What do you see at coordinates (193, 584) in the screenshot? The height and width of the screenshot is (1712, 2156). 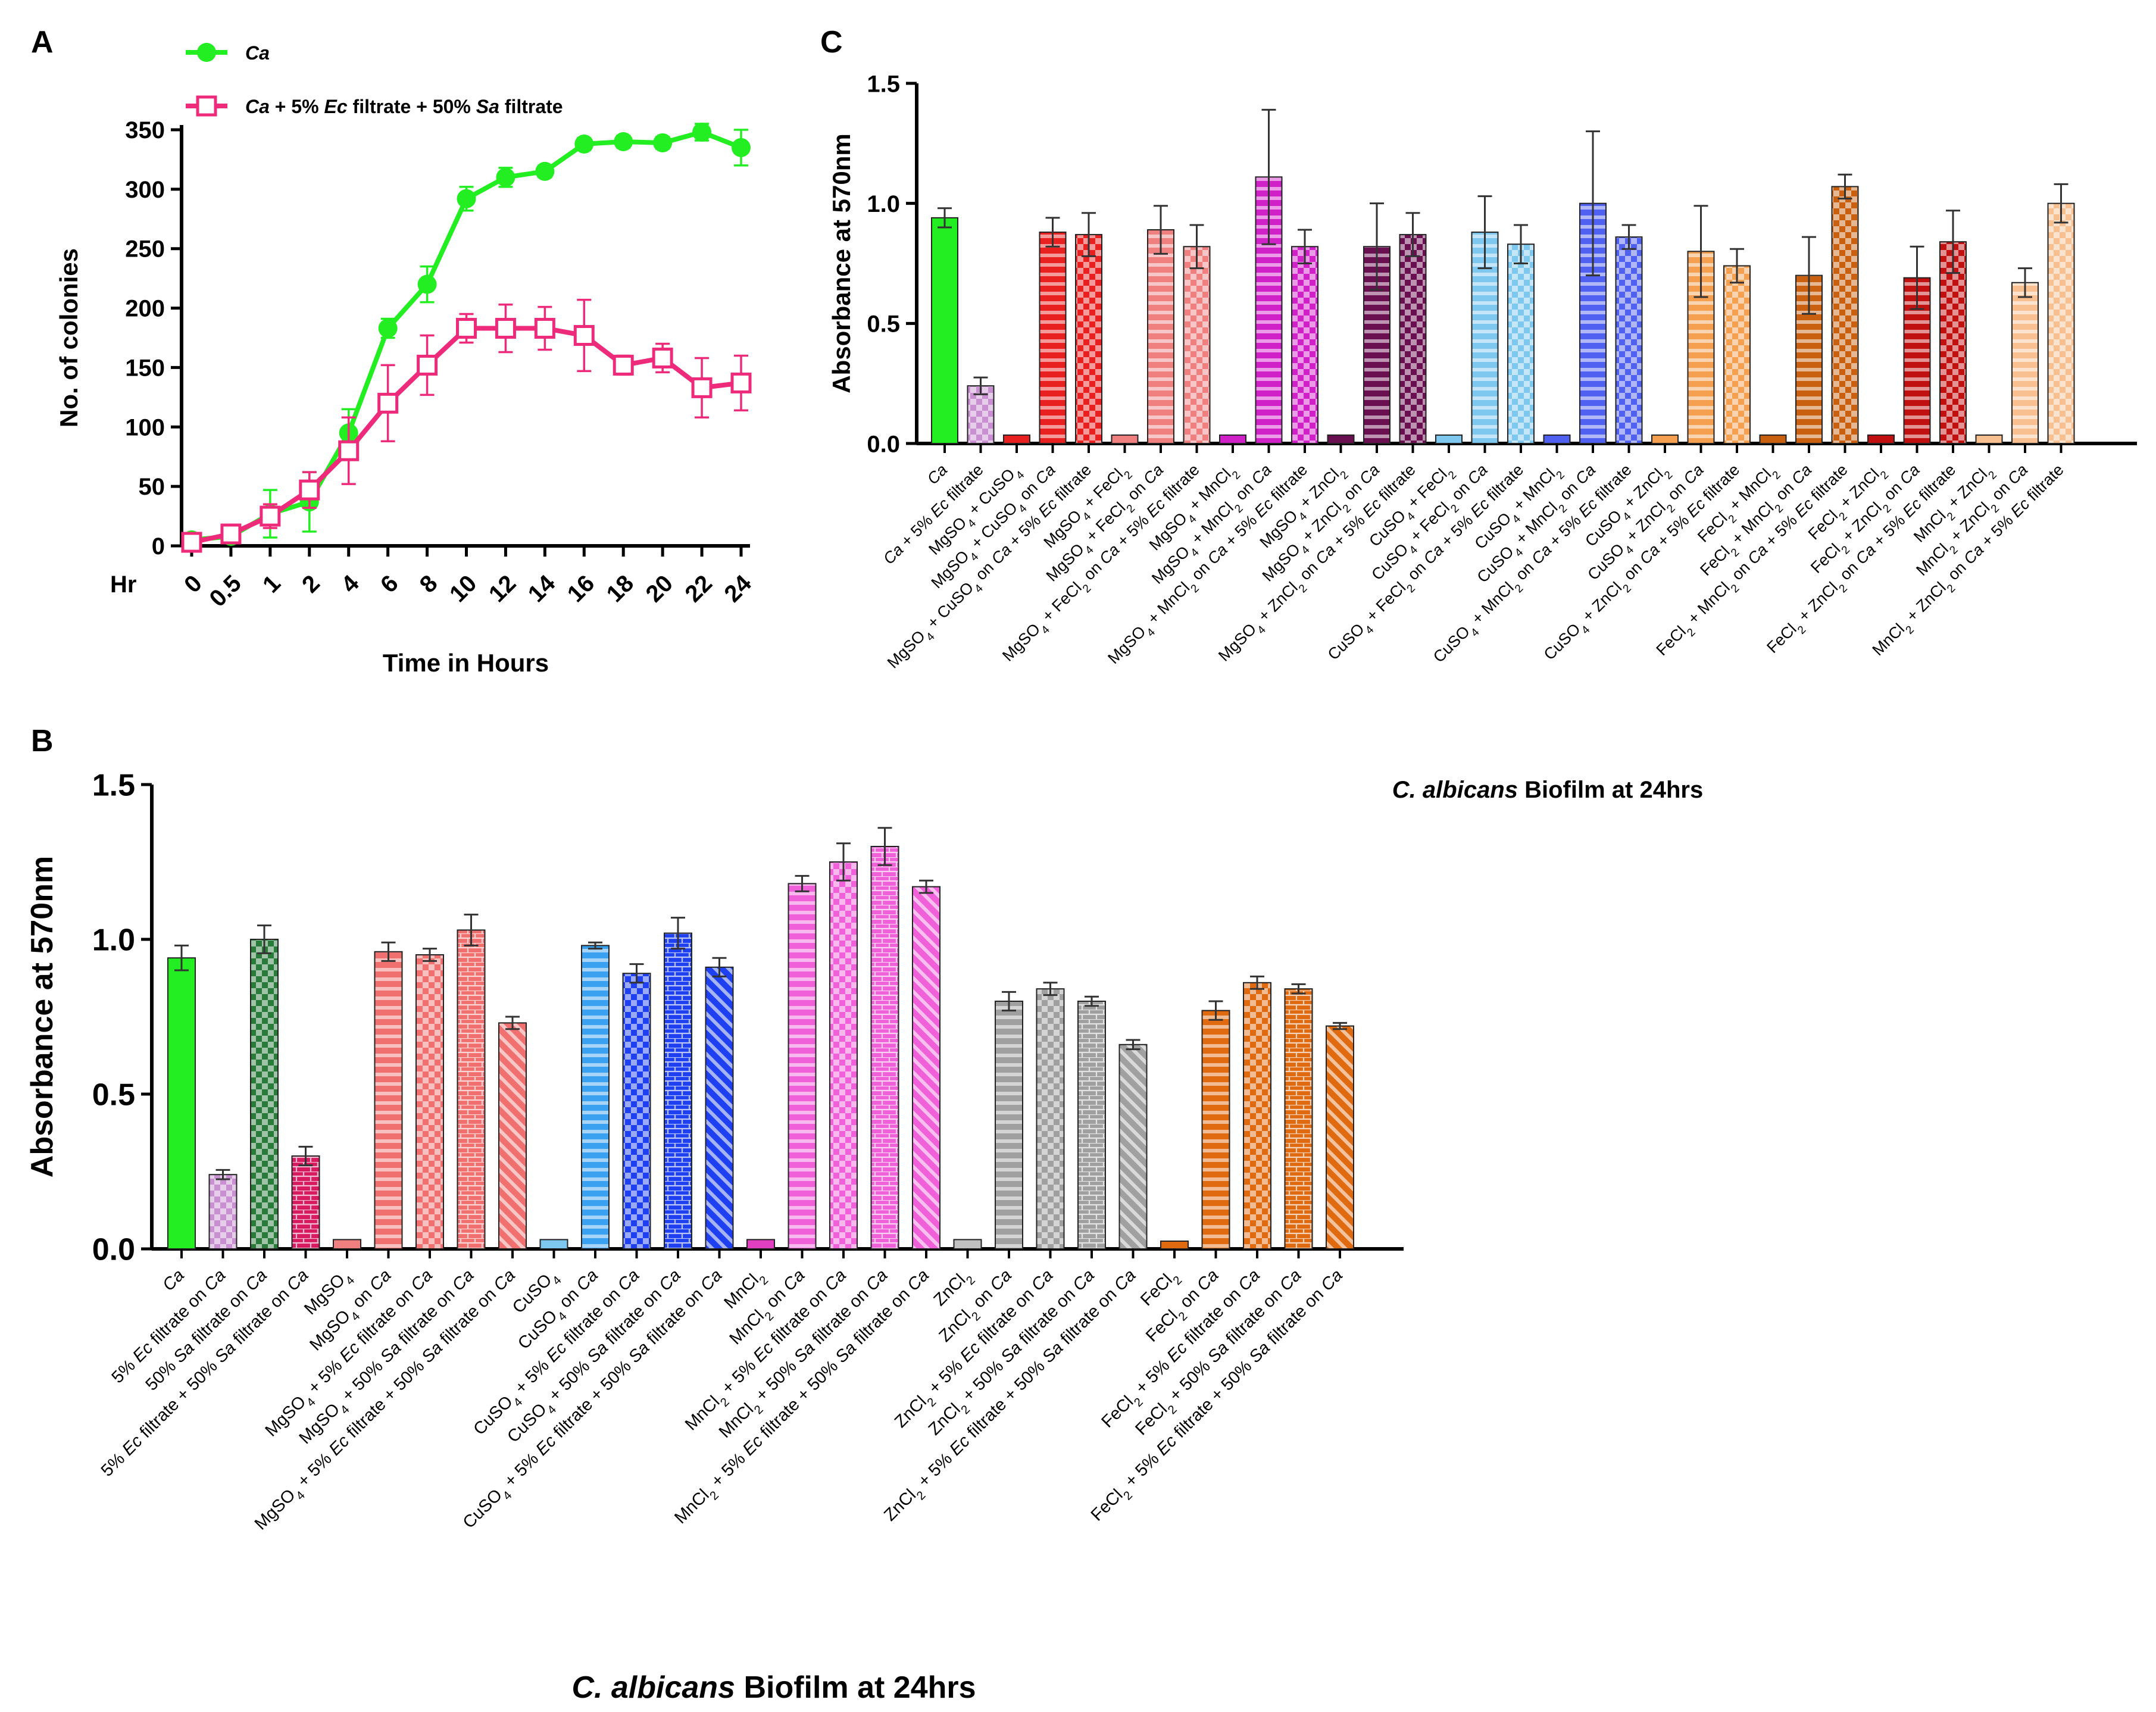 I see `x-tick-label: 0` at bounding box center [193, 584].